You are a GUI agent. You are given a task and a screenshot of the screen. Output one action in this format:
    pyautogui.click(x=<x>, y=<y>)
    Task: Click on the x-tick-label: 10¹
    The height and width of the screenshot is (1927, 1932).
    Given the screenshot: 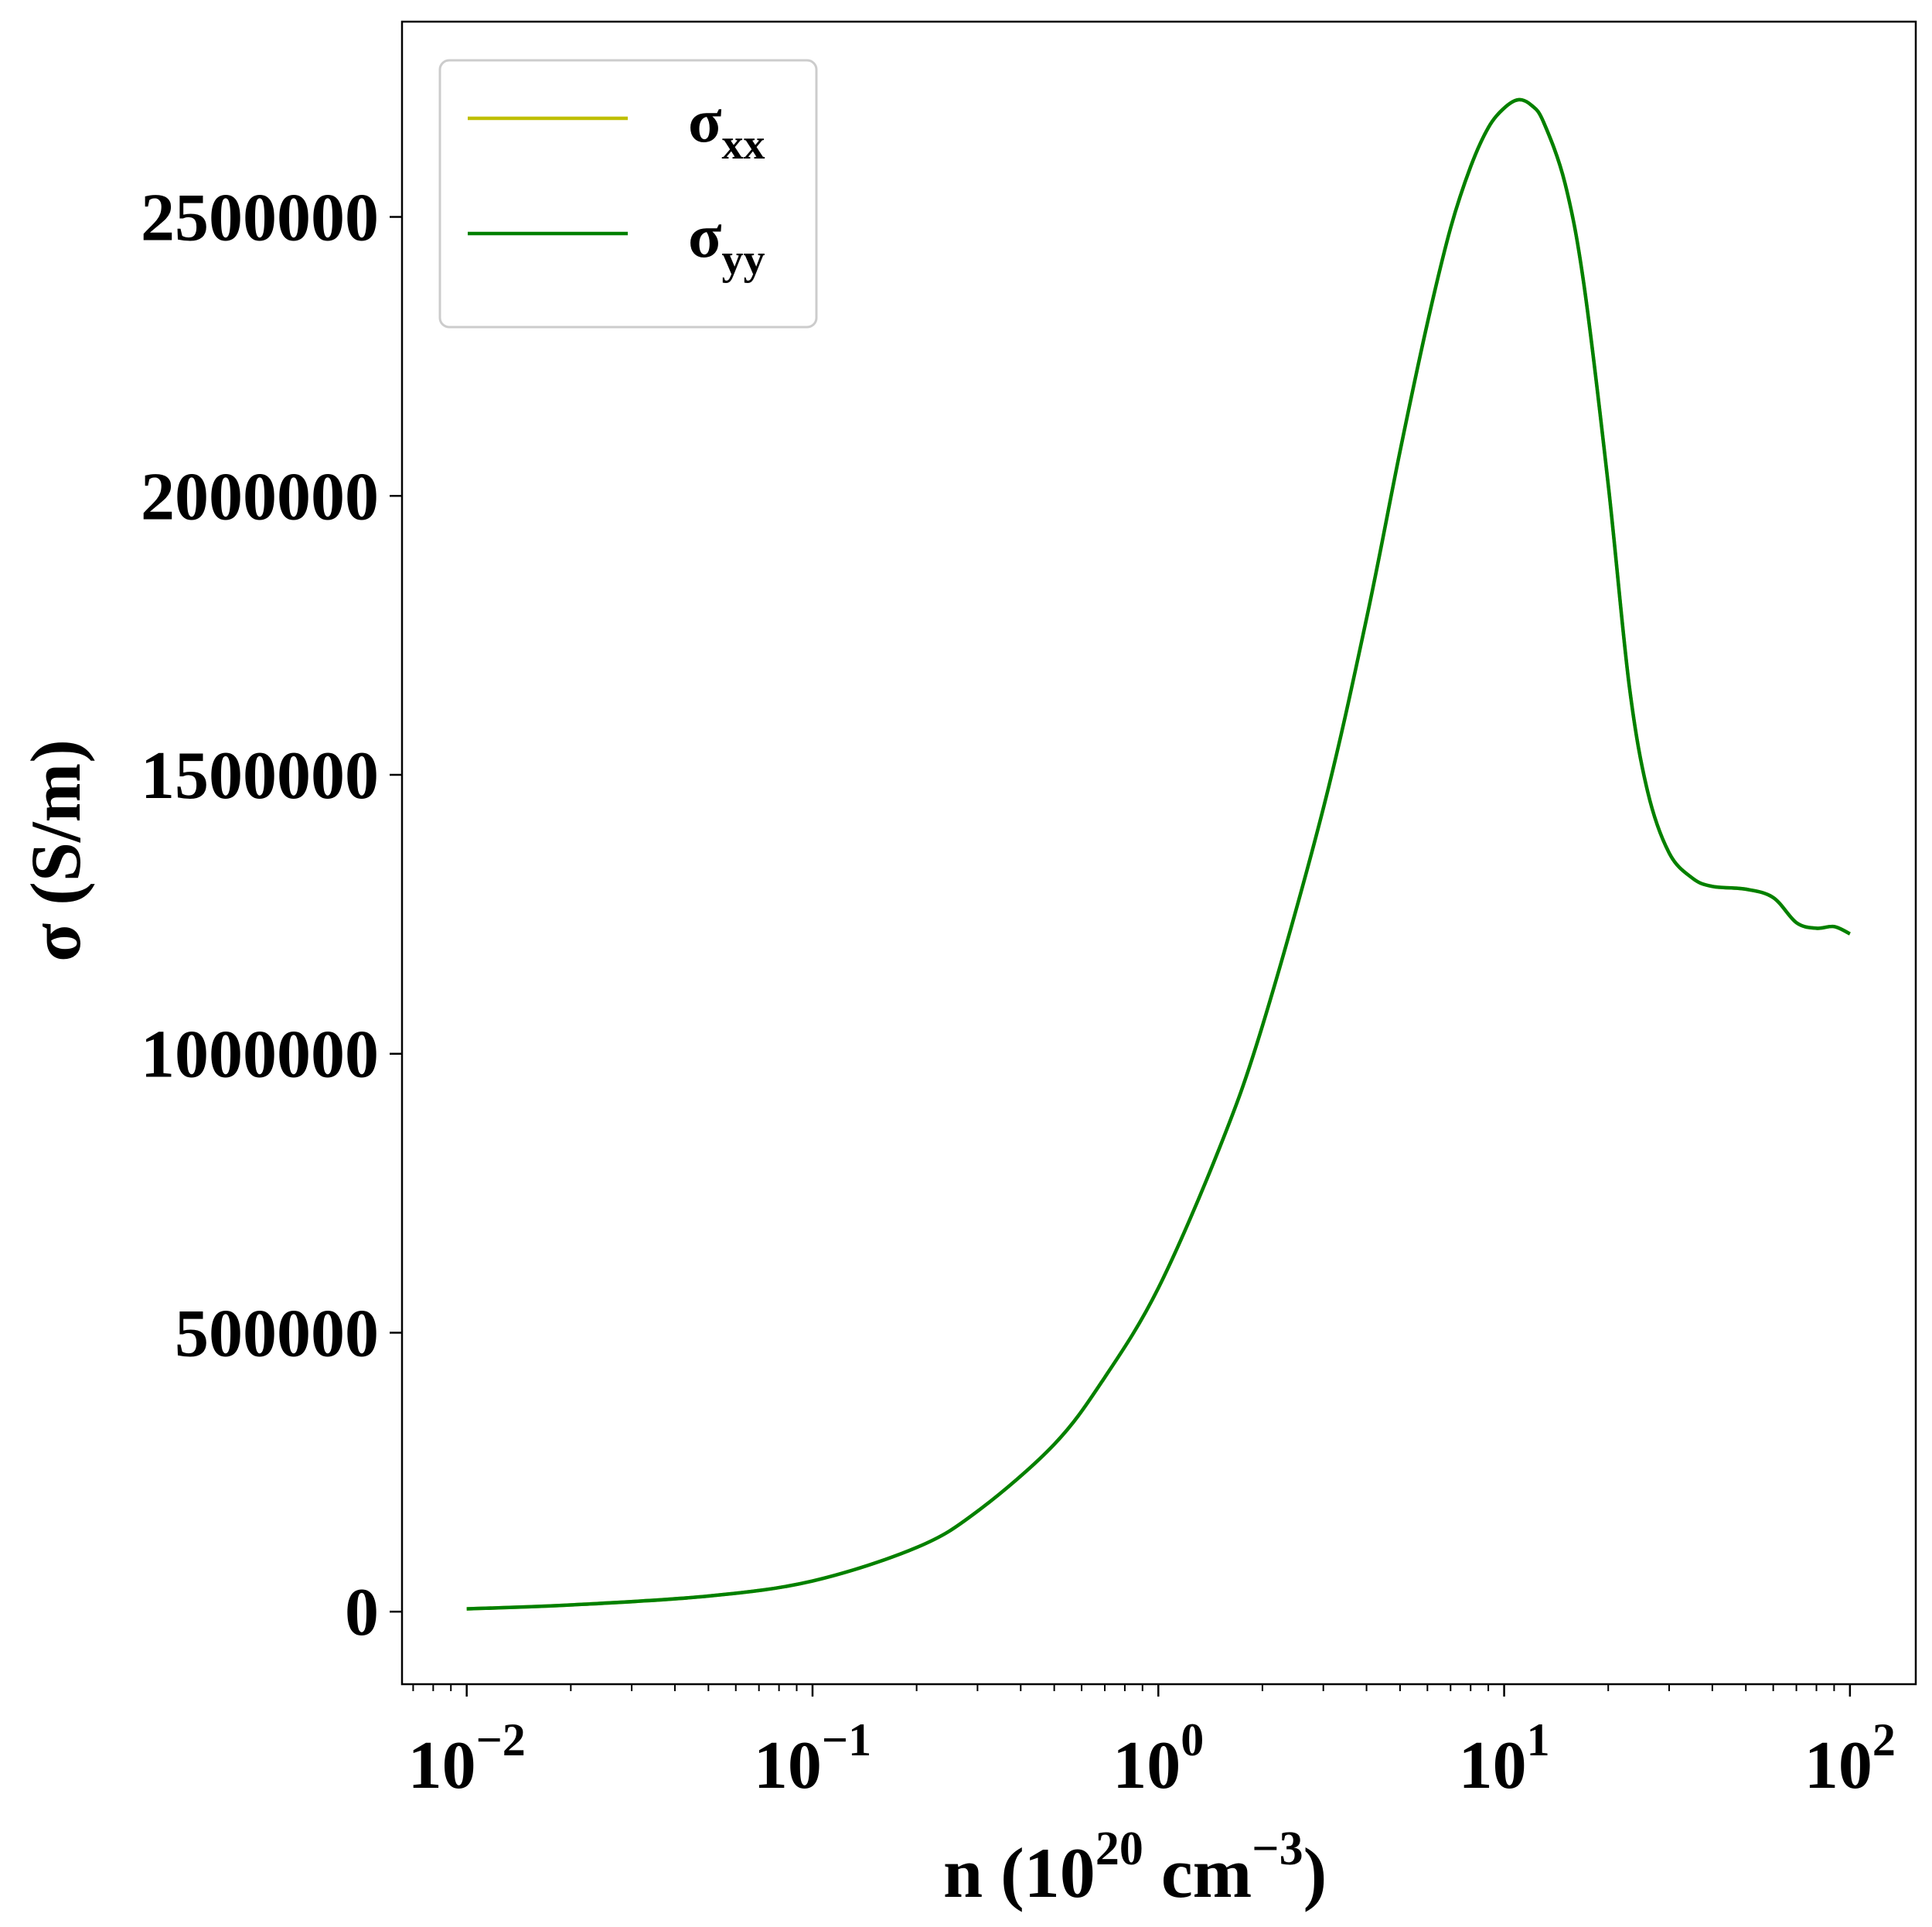 What is the action you would take?
    pyautogui.click(x=1504, y=1758)
    